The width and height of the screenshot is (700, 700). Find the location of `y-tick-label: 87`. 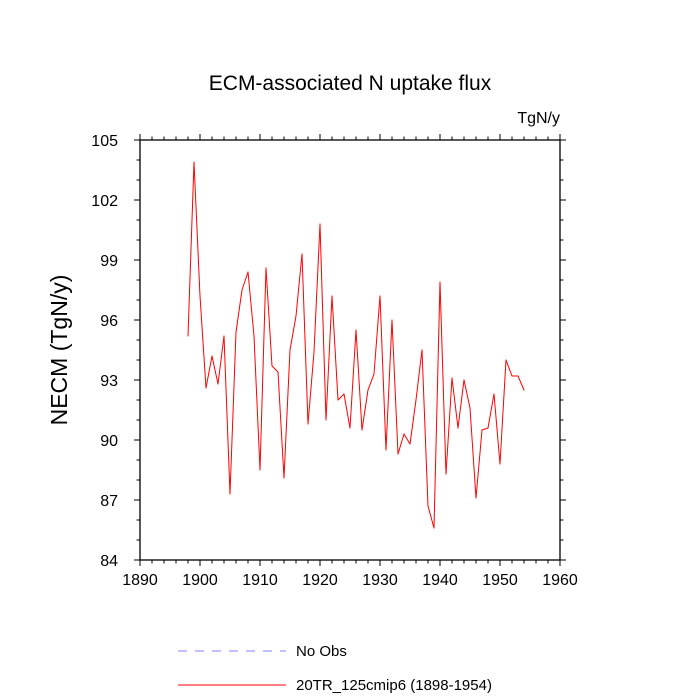

y-tick-label: 87 is located at coordinates (109, 501).